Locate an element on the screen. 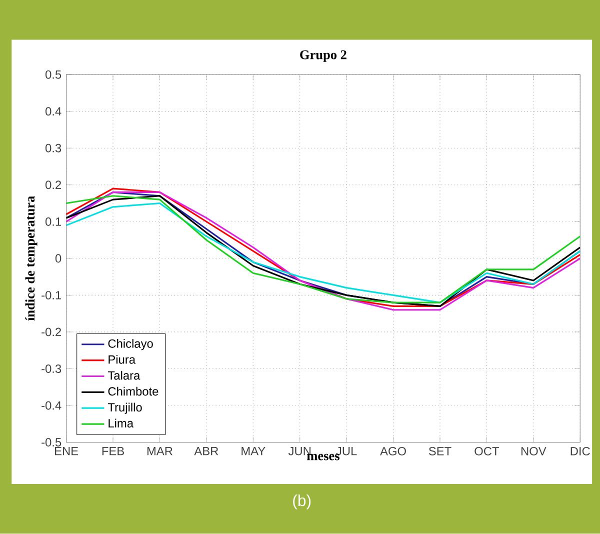 The image size is (600, 534). text: (b) is located at coordinates (302, 502).